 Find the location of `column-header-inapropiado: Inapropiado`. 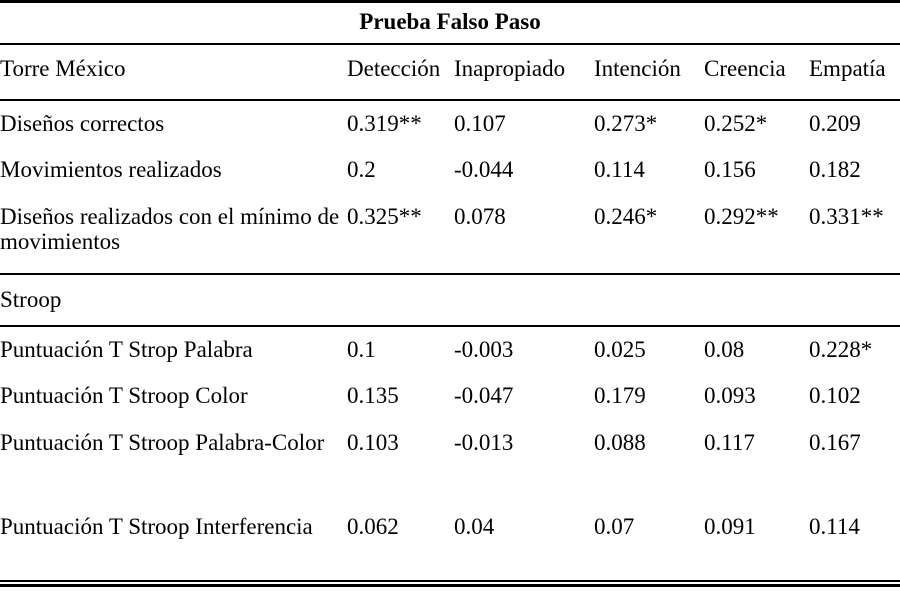

column-header-inapropiado: Inapropiado is located at coordinates (524, 72).